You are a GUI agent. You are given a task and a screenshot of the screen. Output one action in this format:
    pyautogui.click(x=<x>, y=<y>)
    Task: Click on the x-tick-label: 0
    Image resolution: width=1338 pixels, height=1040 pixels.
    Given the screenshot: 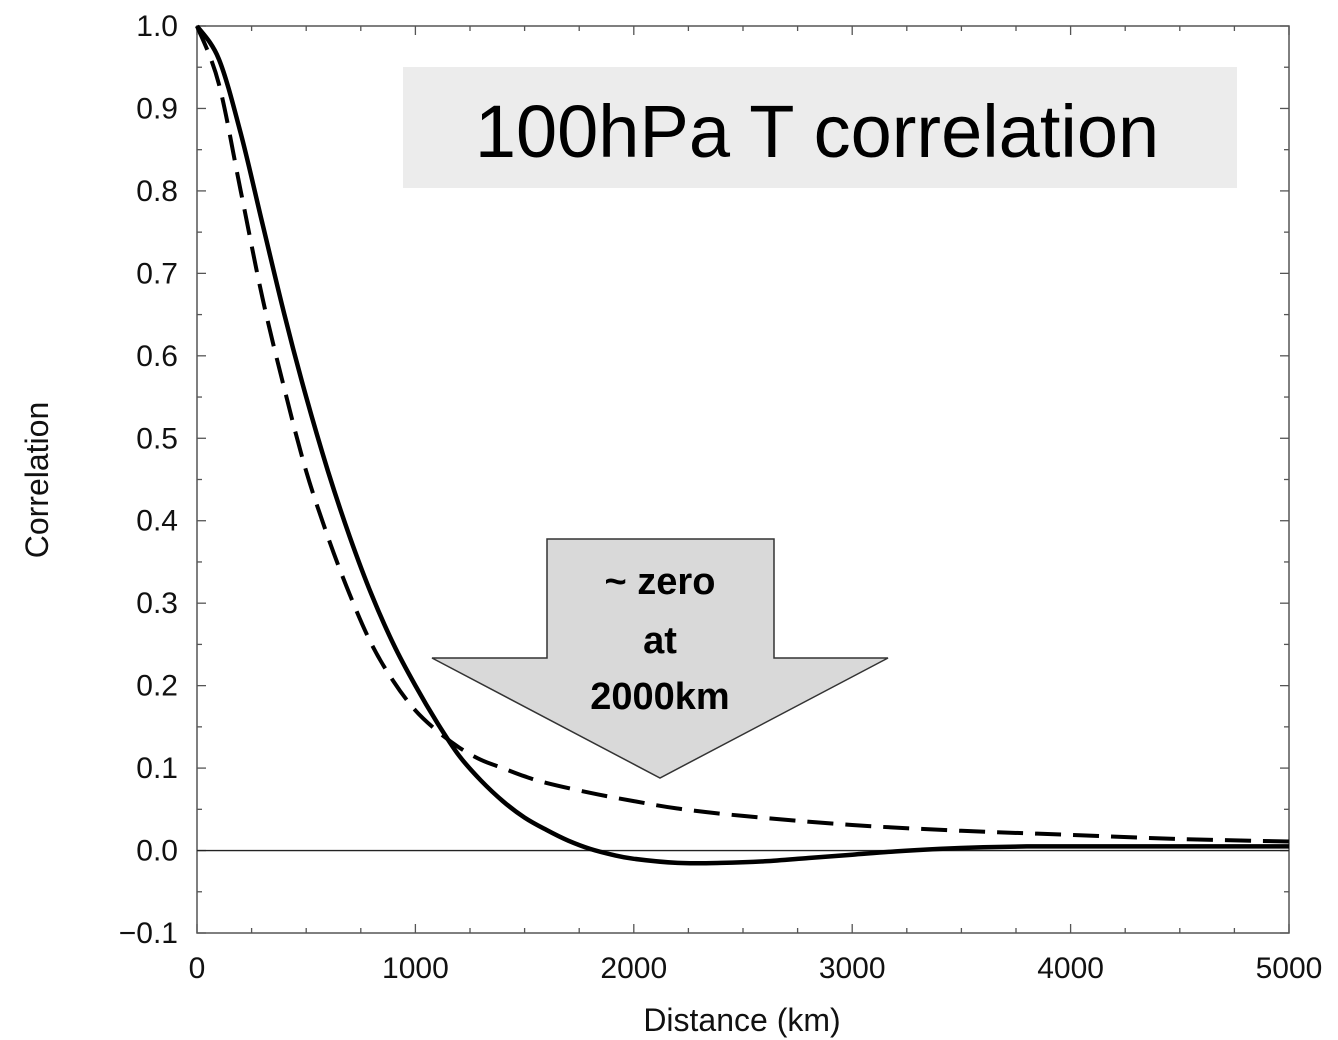 What is the action you would take?
    pyautogui.click(x=197, y=968)
    